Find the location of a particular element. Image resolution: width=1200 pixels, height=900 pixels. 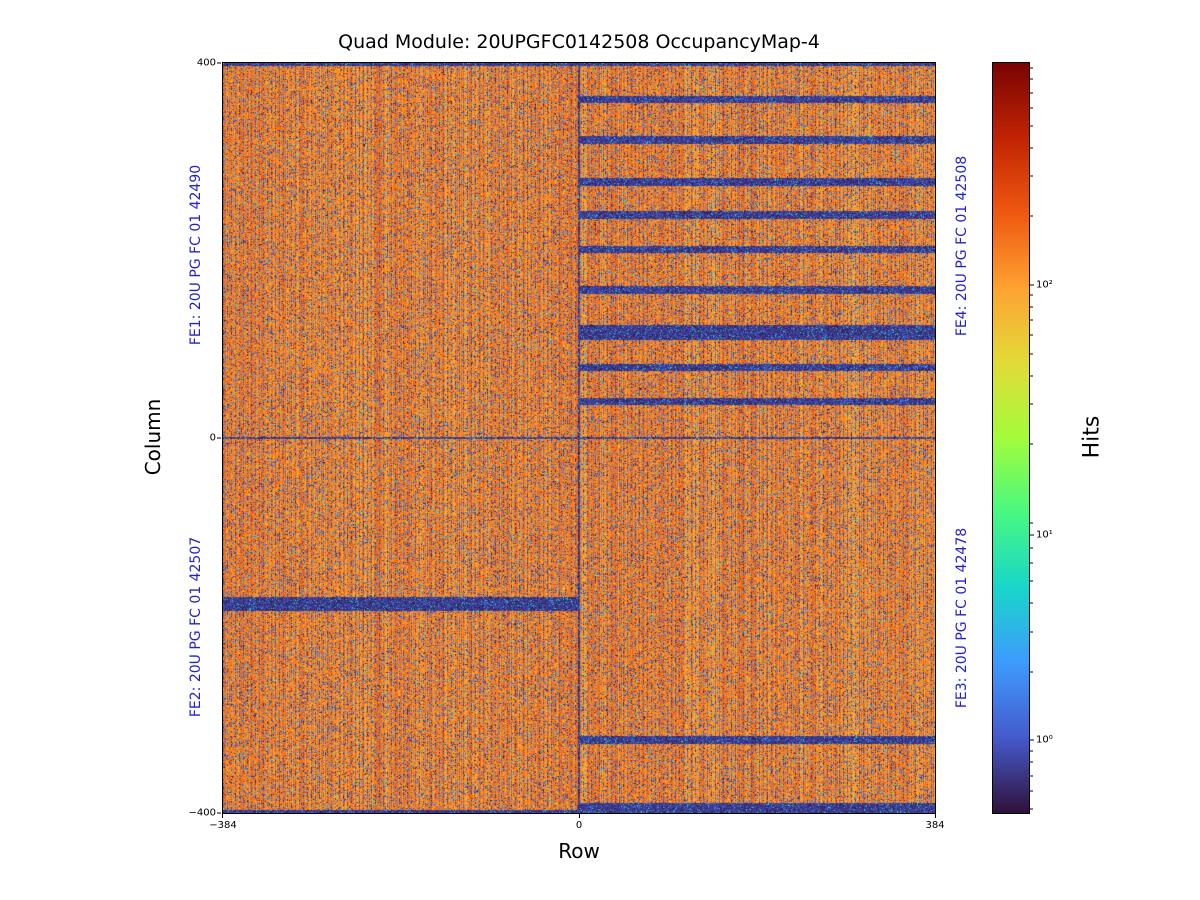

colorbar-tick-label: 10² is located at coordinates (1044, 285).